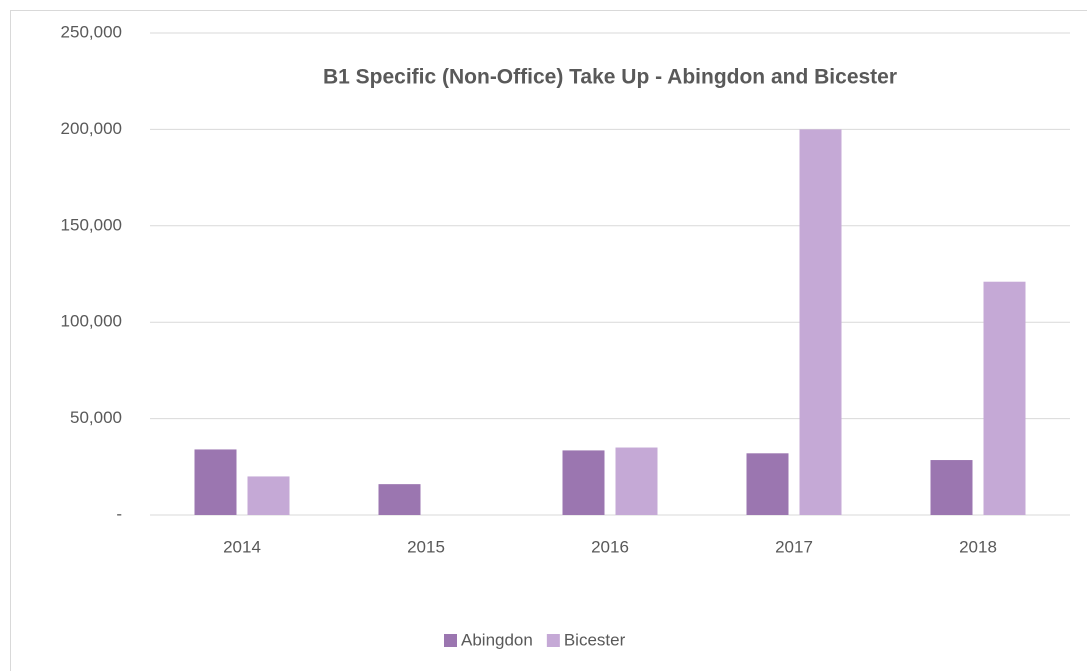 This screenshot has height=671, width=1087. What do you see at coordinates (119, 513) in the screenshot?
I see `y-tick-label: -` at bounding box center [119, 513].